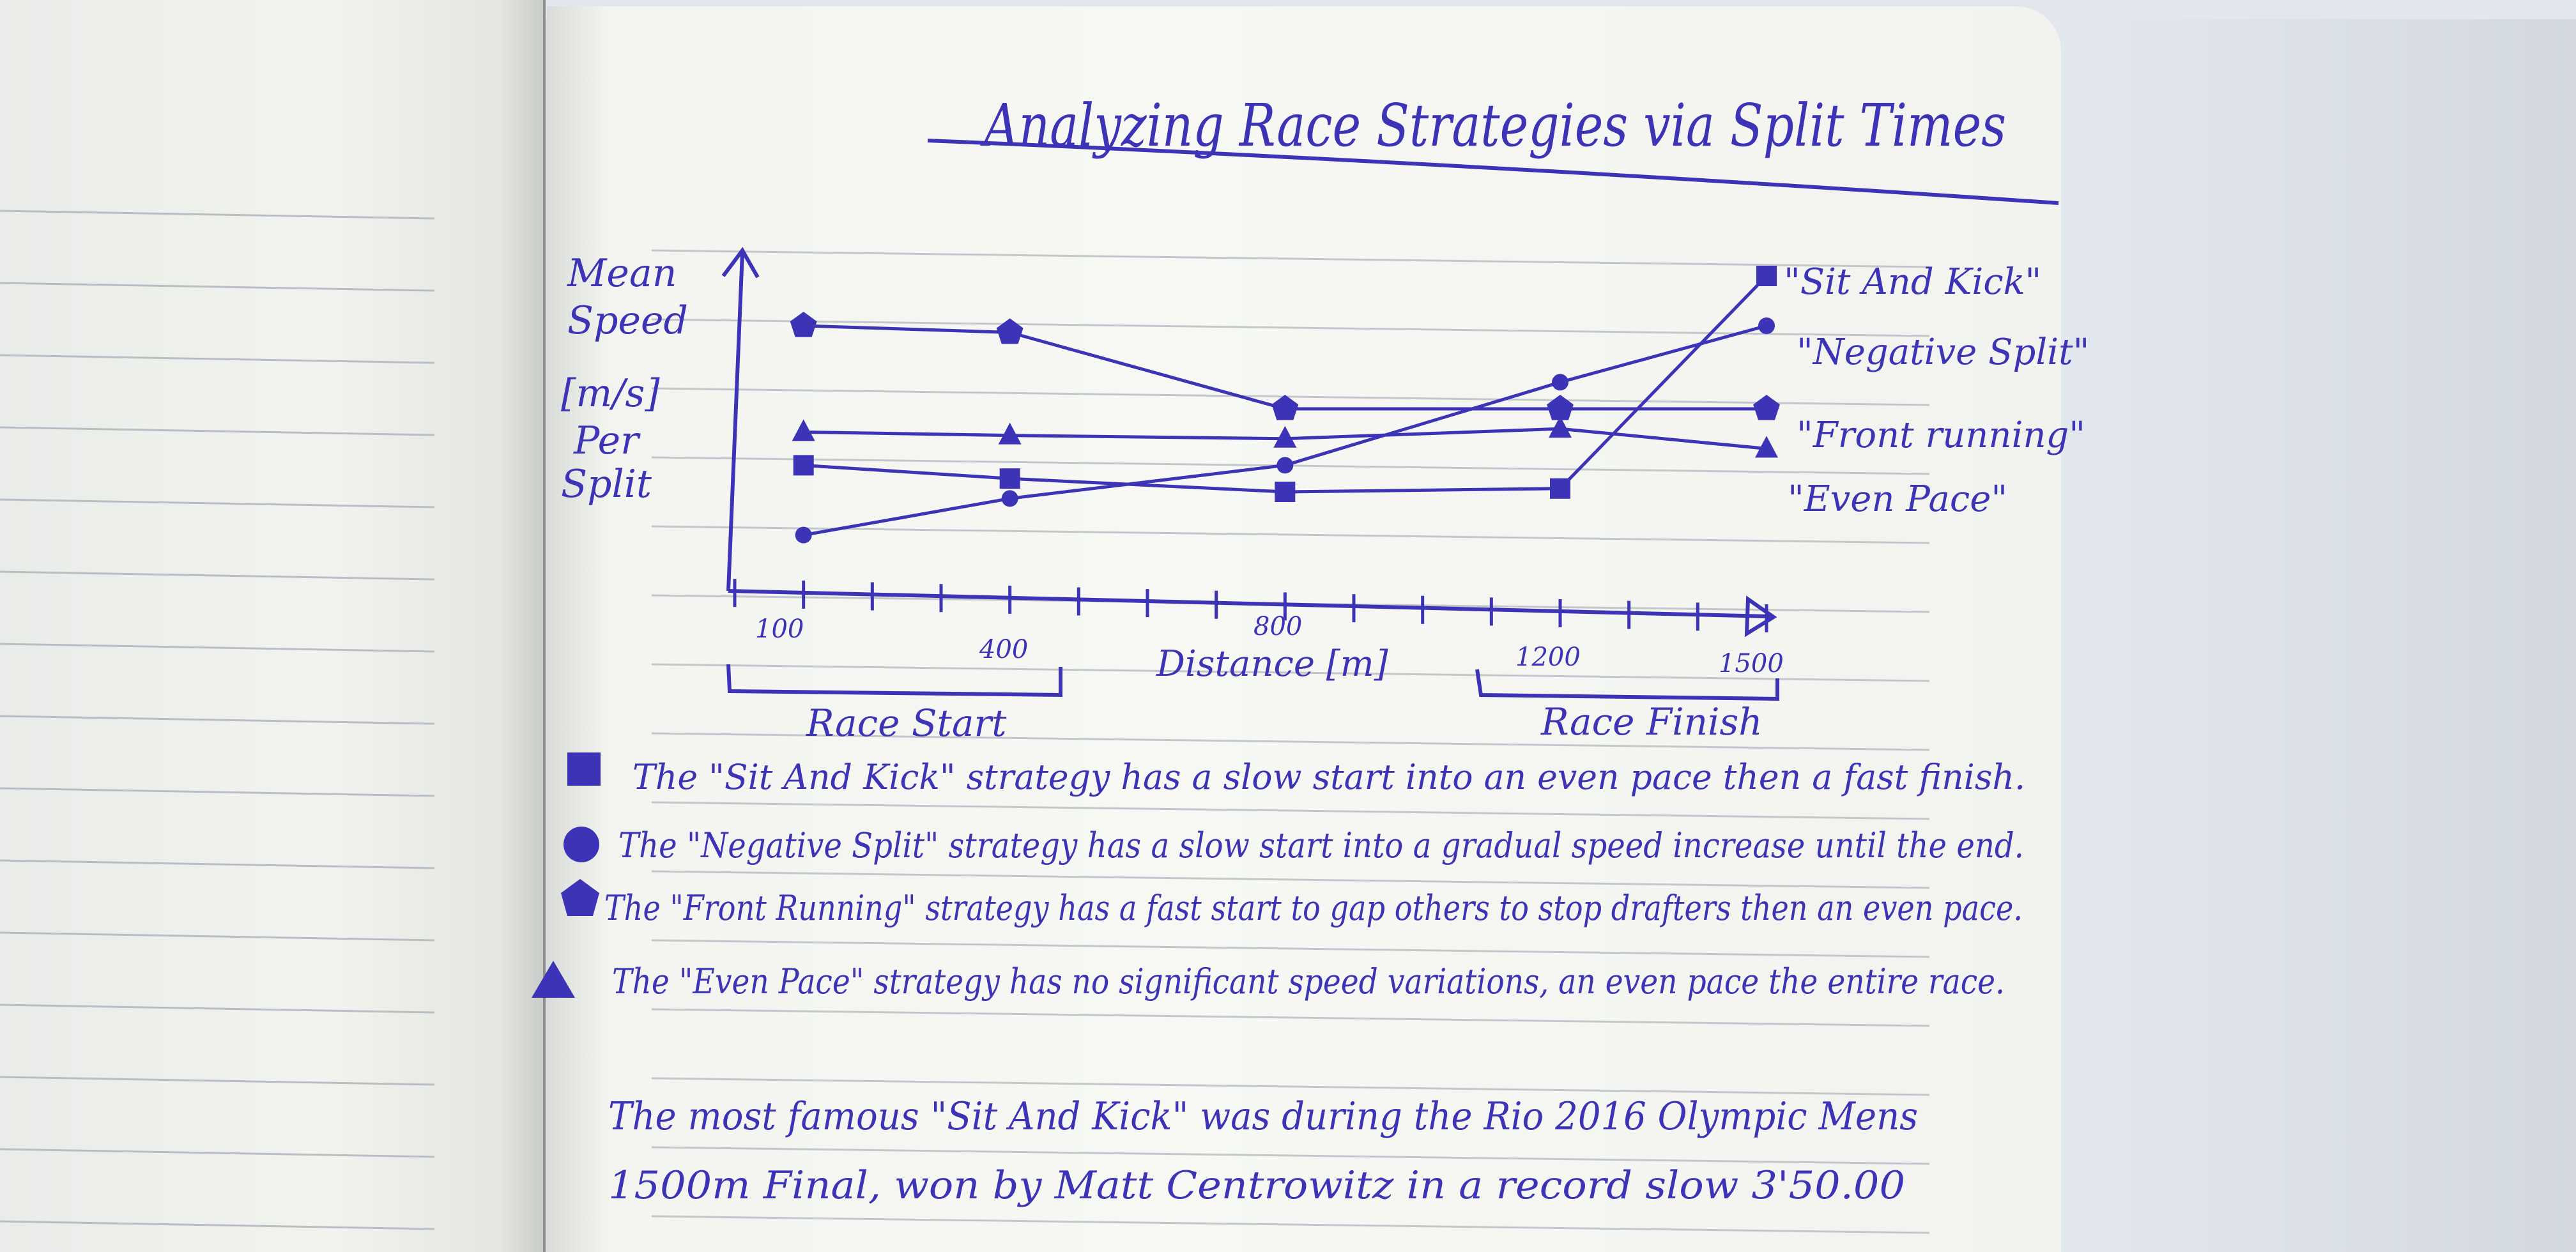 The width and height of the screenshot is (2576, 1252). I want to click on x-tick-label: 400, so click(1003, 649).